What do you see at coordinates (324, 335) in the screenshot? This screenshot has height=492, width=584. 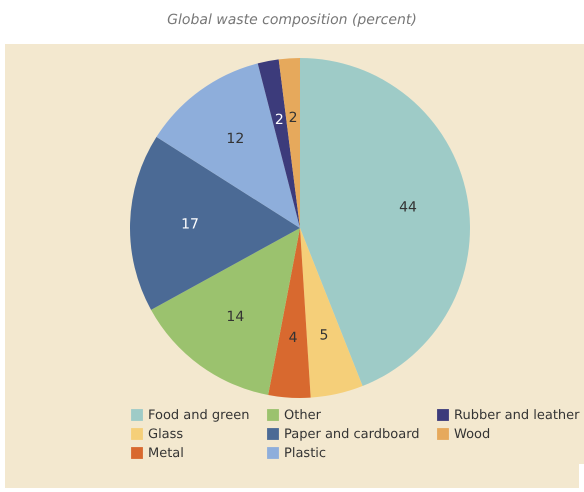 I see `data-label: 5` at bounding box center [324, 335].